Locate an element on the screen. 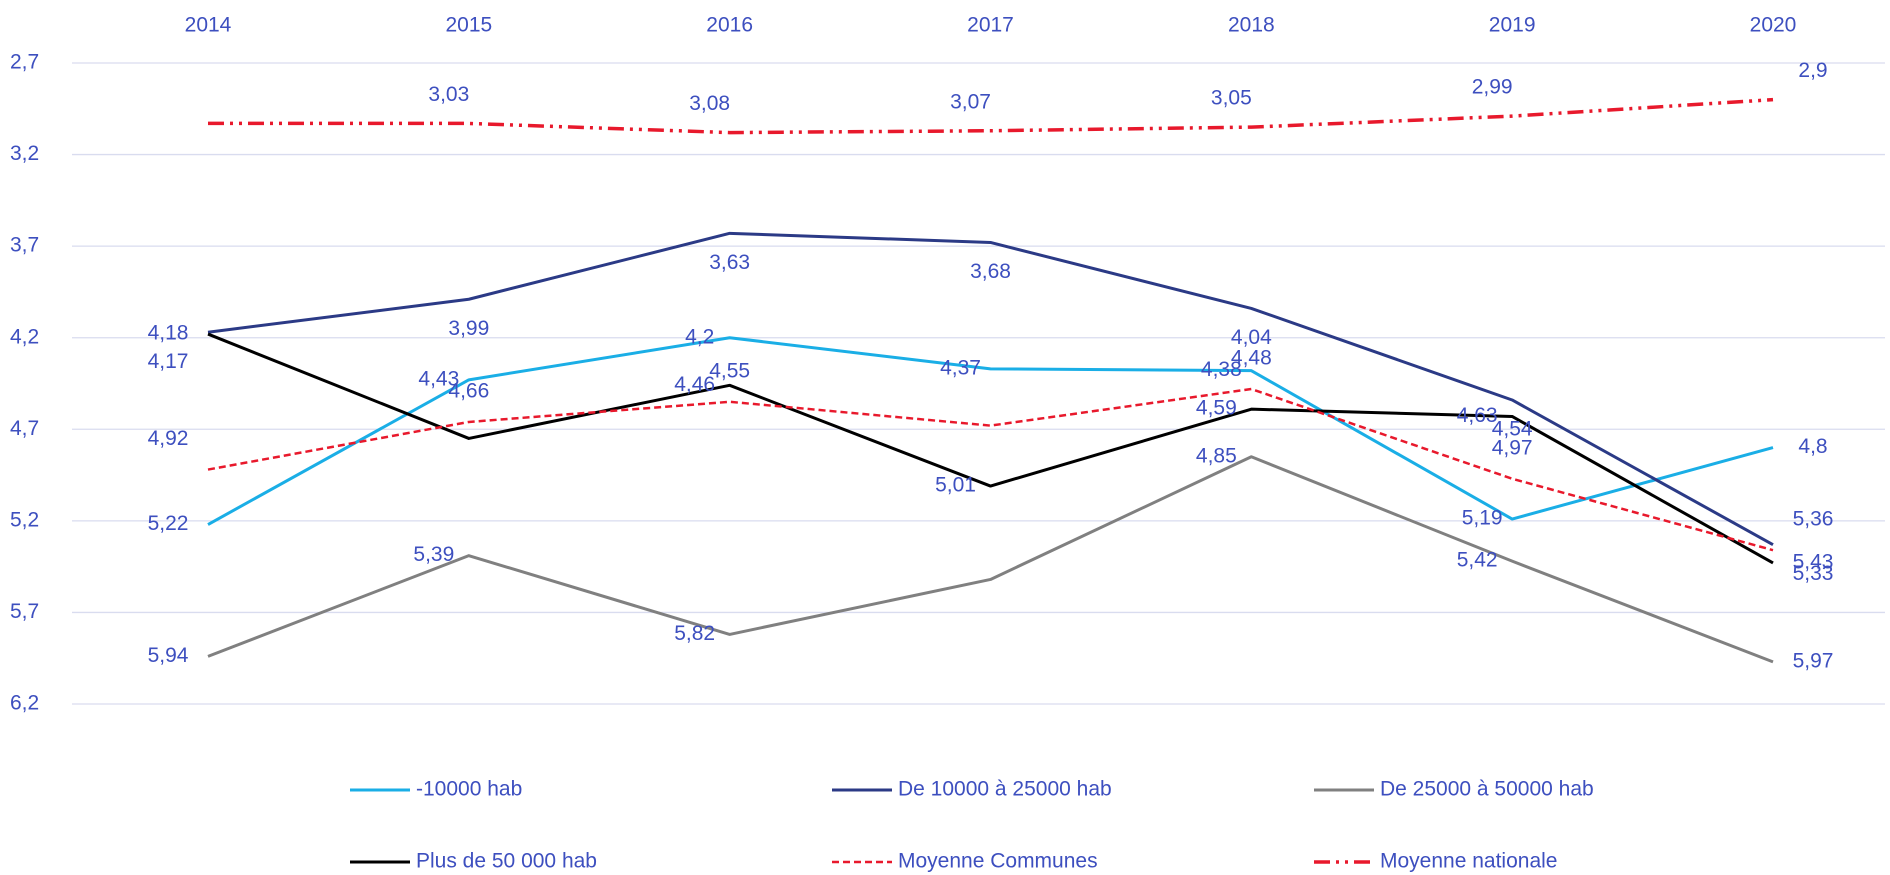  data-label: 5,94 is located at coordinates (168, 655).